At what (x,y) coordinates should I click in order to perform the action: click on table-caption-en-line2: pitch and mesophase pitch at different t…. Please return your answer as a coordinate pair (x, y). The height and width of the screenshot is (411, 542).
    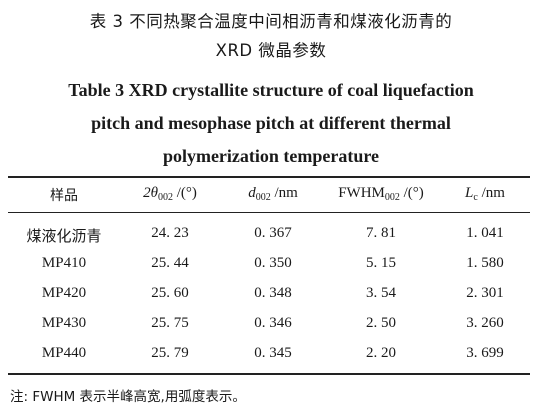
    Looking at the image, I should click on (271, 123).